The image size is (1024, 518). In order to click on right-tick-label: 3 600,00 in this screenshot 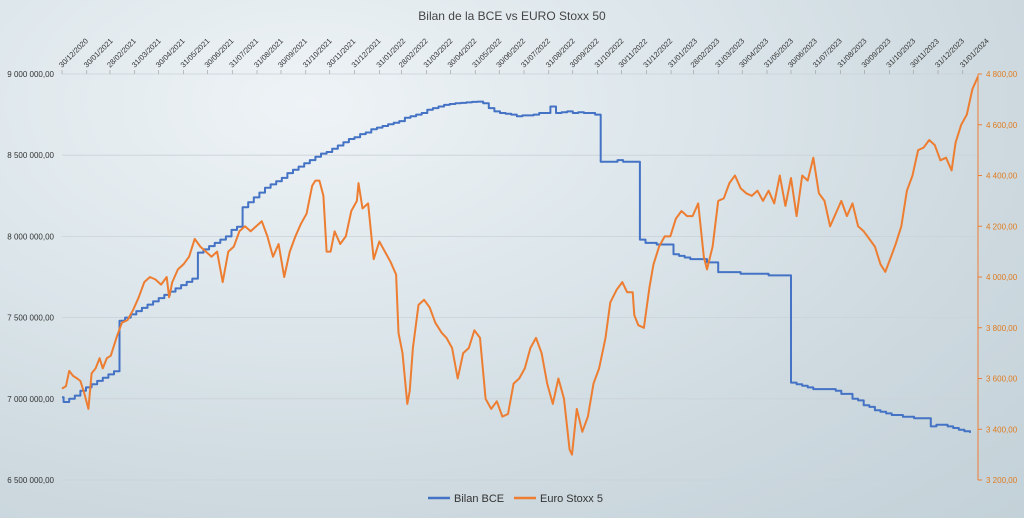, I will do `click(1002, 379)`.